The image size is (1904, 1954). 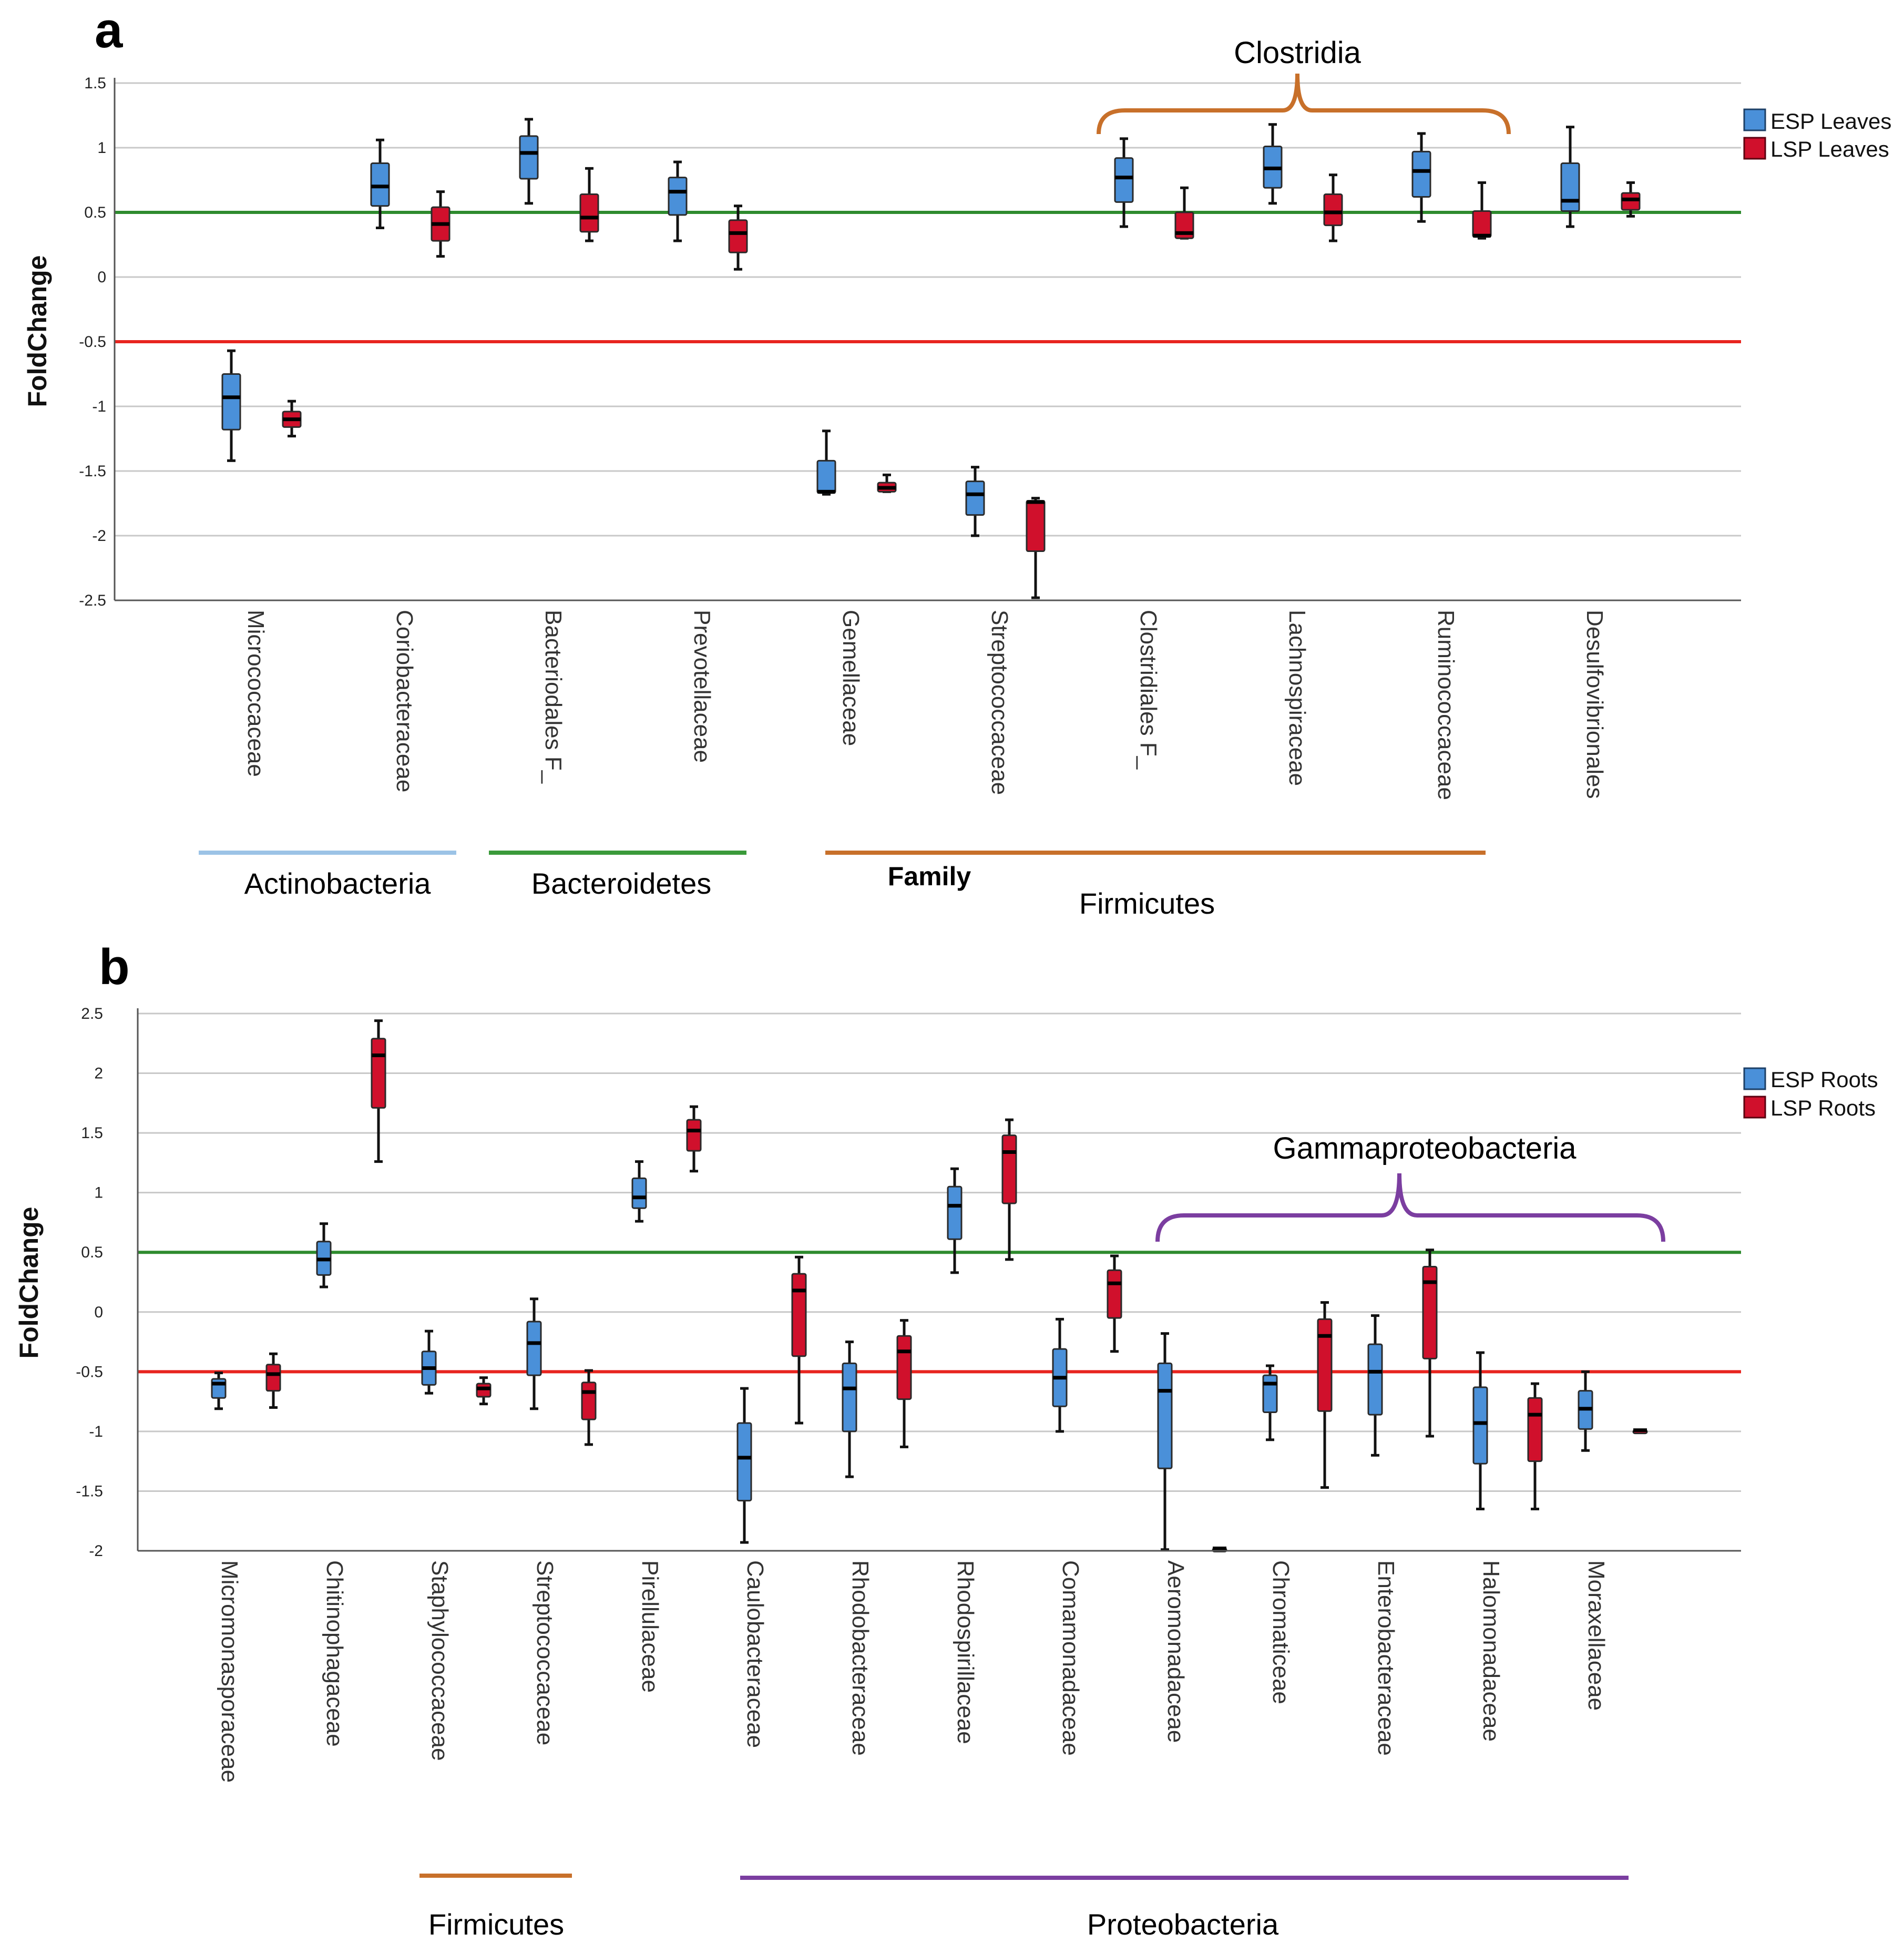 What do you see at coordinates (101, 277) in the screenshot?
I see `panel-a-y-tick-label: 0` at bounding box center [101, 277].